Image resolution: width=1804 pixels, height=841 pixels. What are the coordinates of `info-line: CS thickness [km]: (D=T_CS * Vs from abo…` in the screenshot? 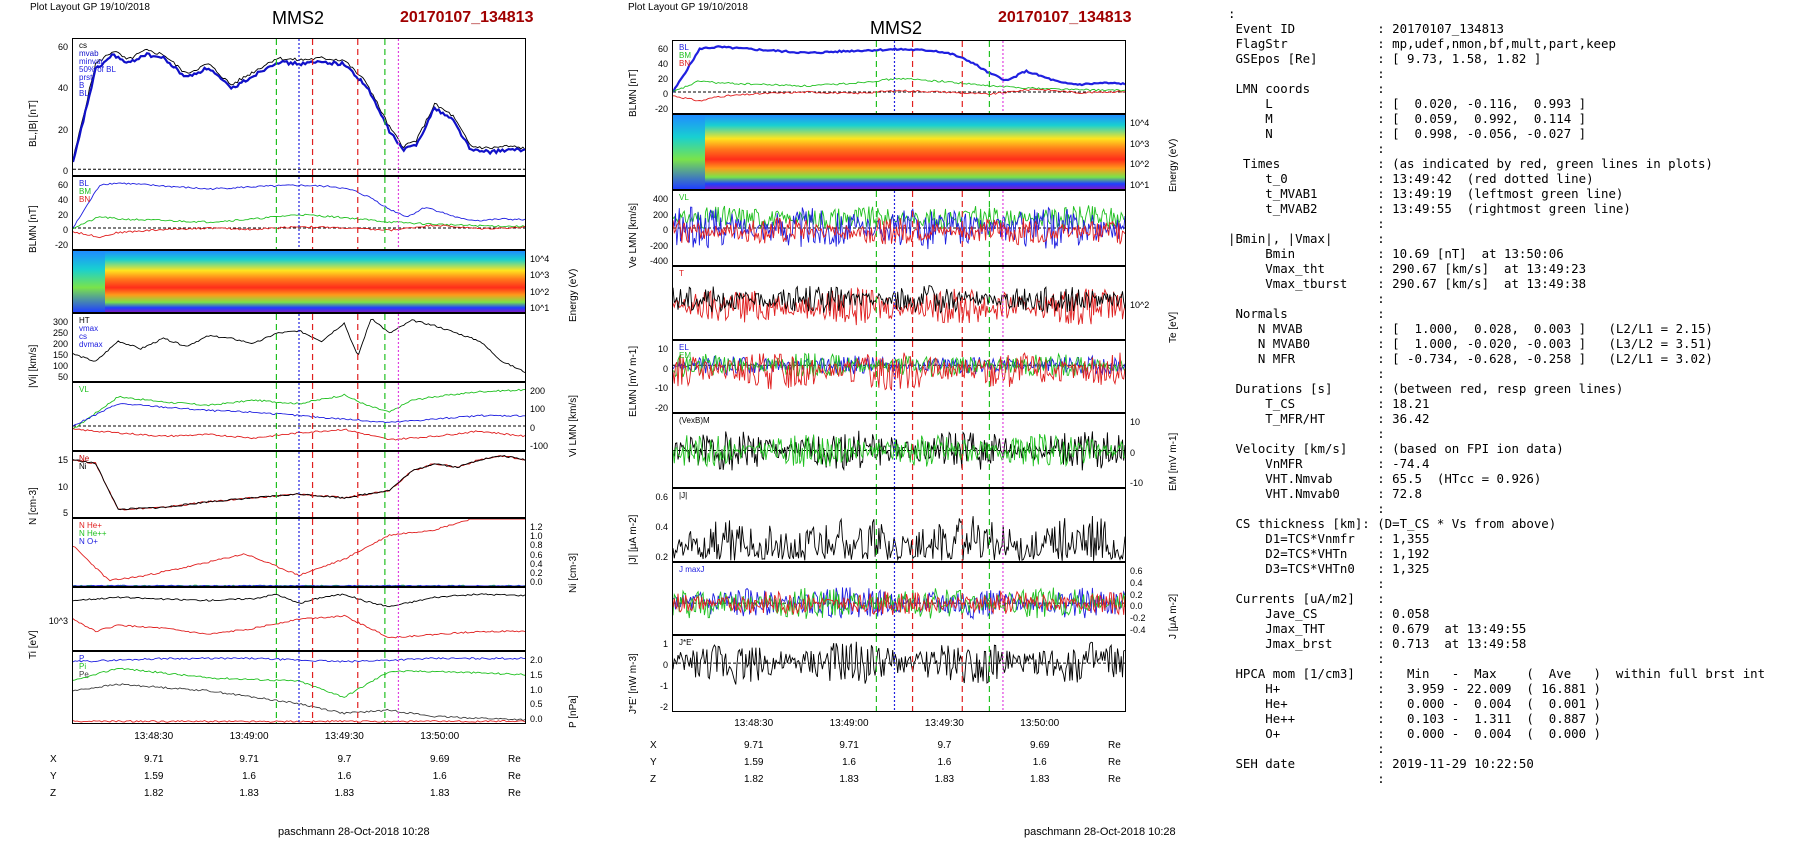 It's located at (1392, 523).